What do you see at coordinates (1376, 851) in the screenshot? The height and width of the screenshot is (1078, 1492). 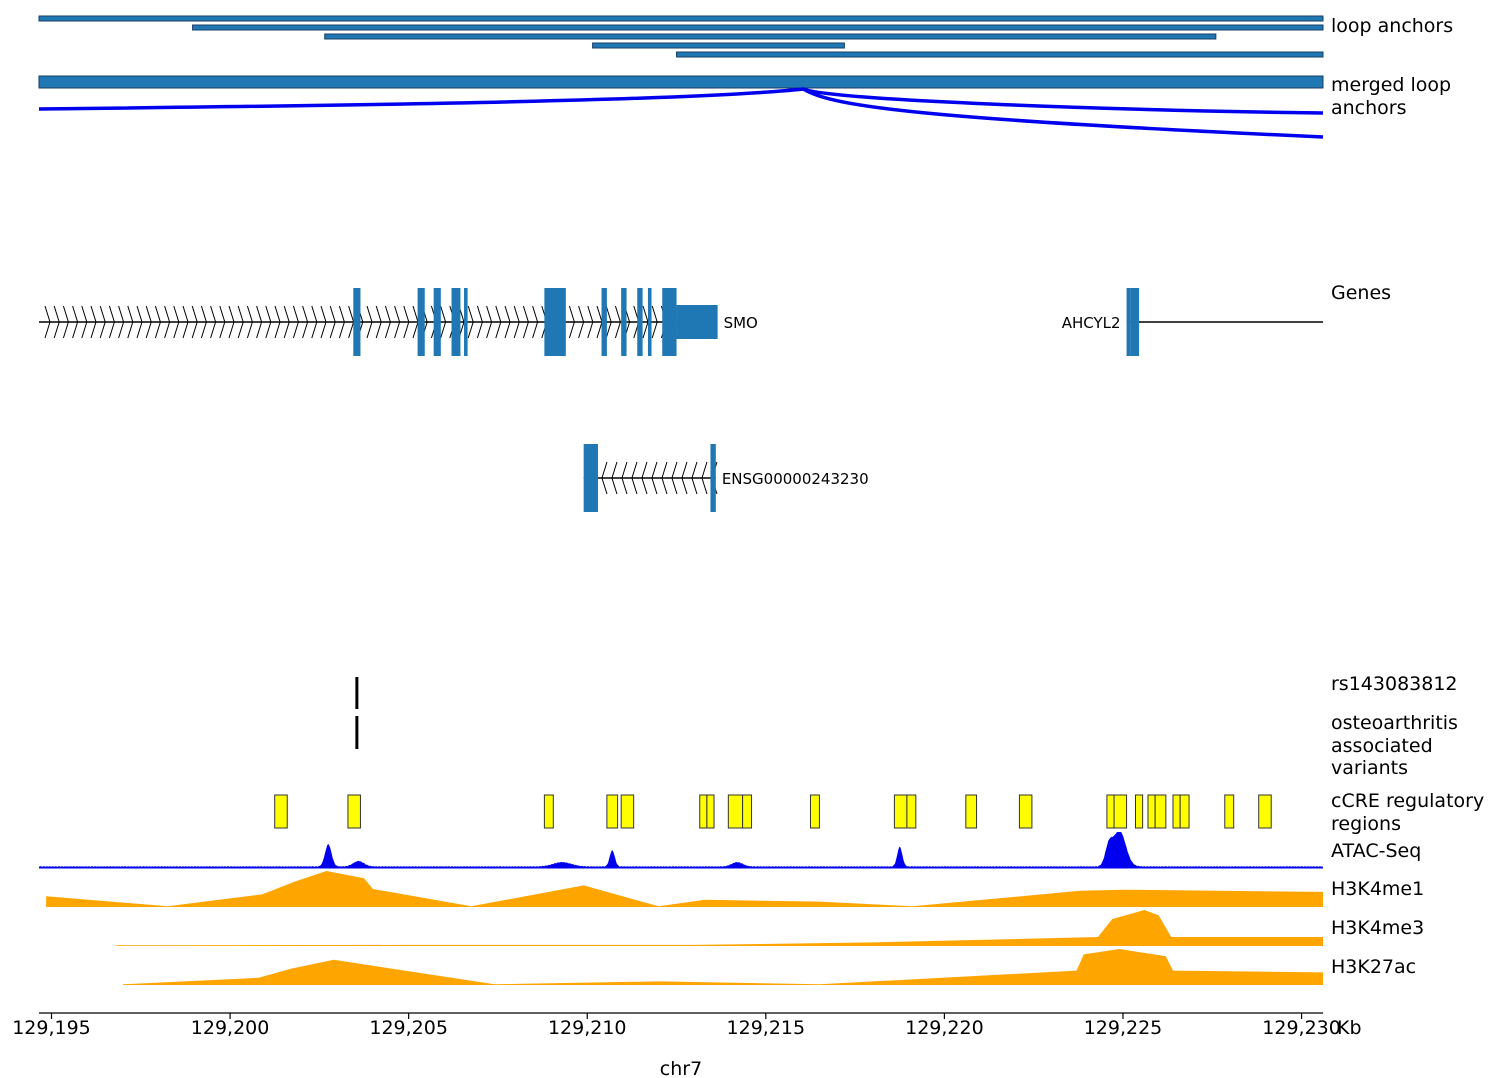 I see `atac-label: ATAC-Seq` at bounding box center [1376, 851].